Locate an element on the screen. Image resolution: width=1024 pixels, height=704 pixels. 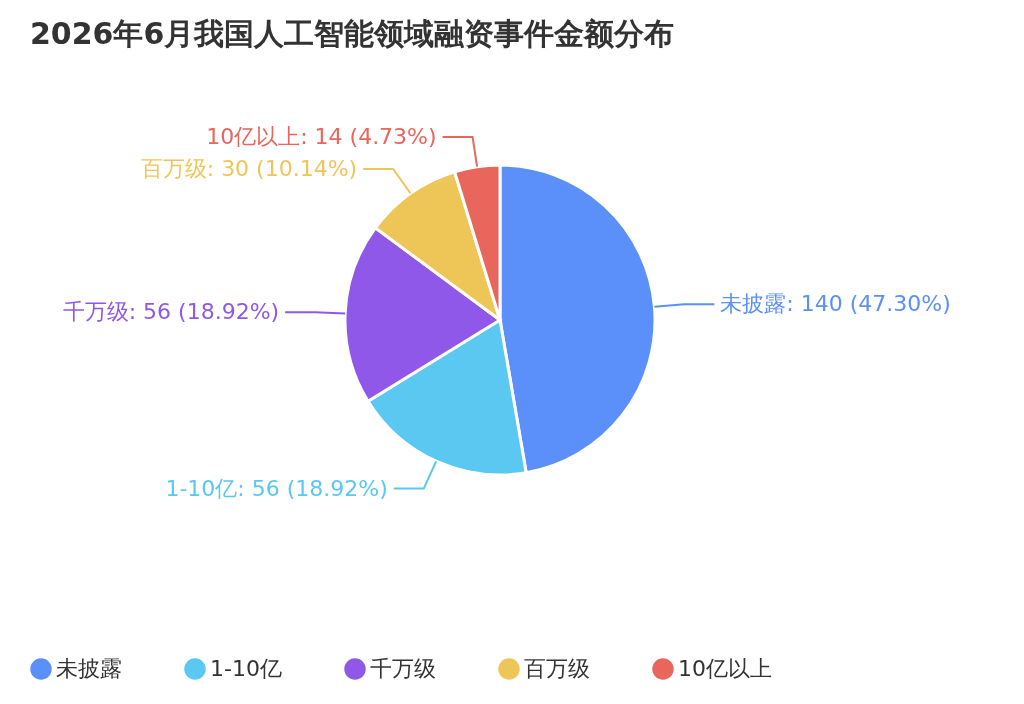
legend-label: 10亿以上 is located at coordinates (725, 668).